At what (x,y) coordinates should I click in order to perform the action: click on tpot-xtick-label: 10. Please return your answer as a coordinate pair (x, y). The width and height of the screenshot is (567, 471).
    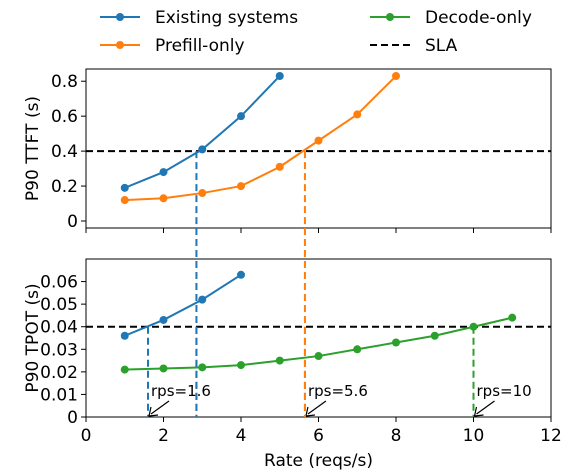
    Looking at the image, I should click on (474, 436).